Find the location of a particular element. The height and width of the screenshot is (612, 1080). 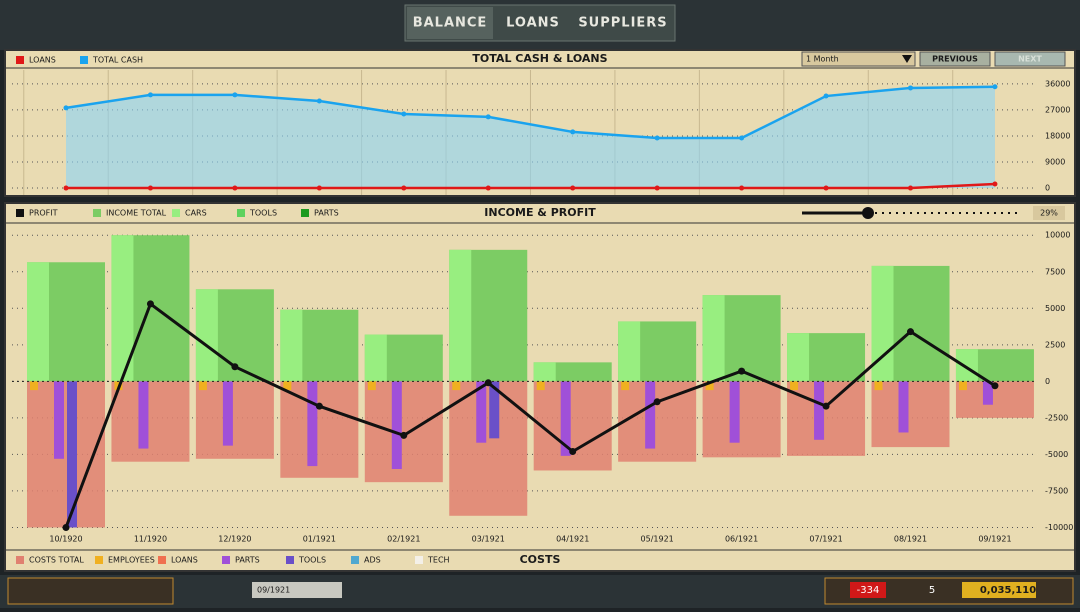

legend-label: PARTS is located at coordinates (326, 213).